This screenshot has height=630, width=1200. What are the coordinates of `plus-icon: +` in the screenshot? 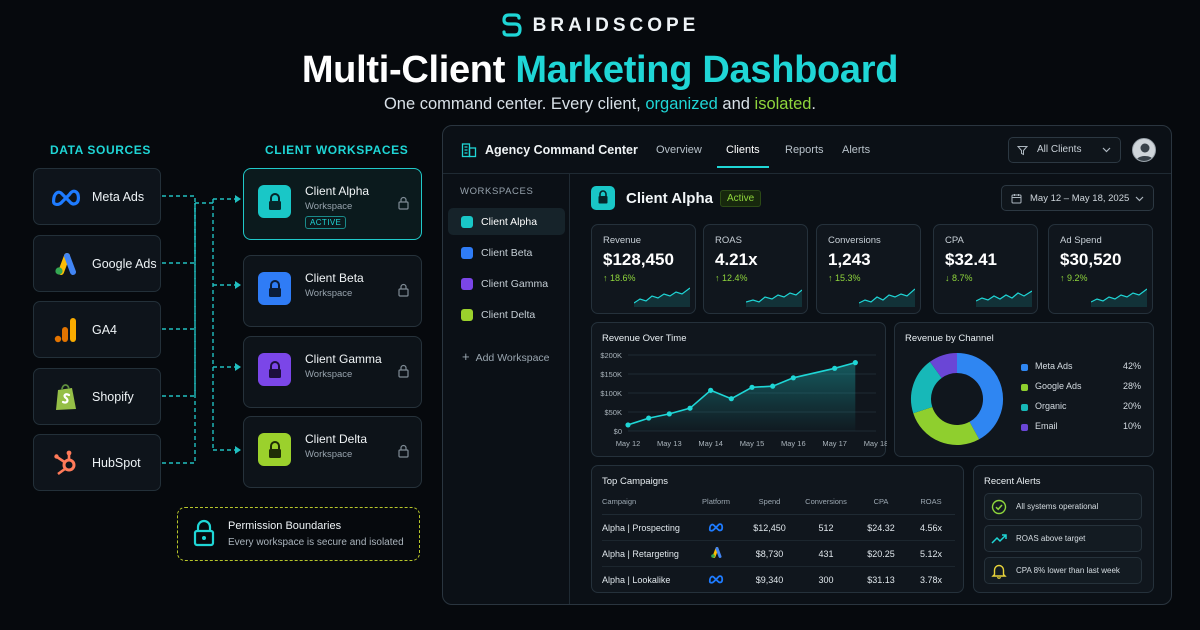 It's located at (466, 356).